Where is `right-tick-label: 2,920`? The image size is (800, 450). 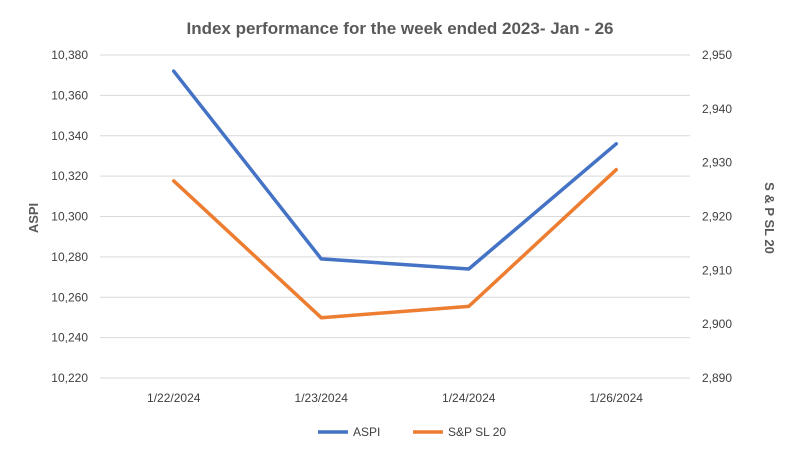
right-tick-label: 2,920 is located at coordinates (717, 217).